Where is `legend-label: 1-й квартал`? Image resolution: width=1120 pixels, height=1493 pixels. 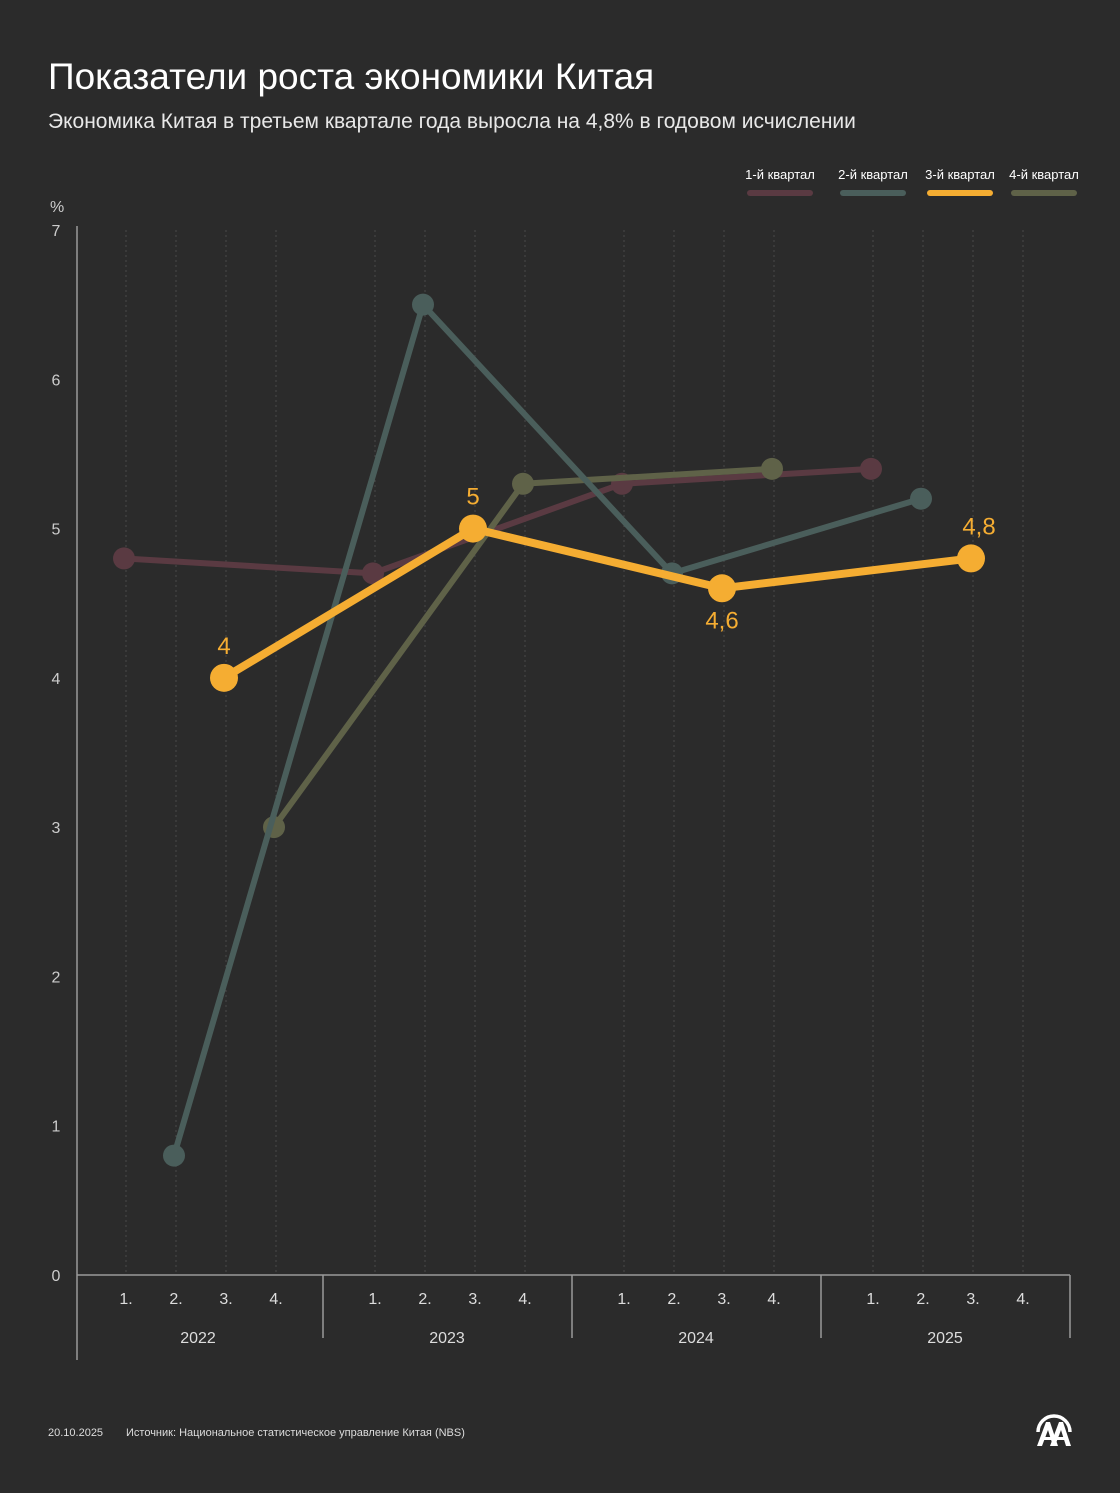 legend-label: 1-й квартал is located at coordinates (780, 174).